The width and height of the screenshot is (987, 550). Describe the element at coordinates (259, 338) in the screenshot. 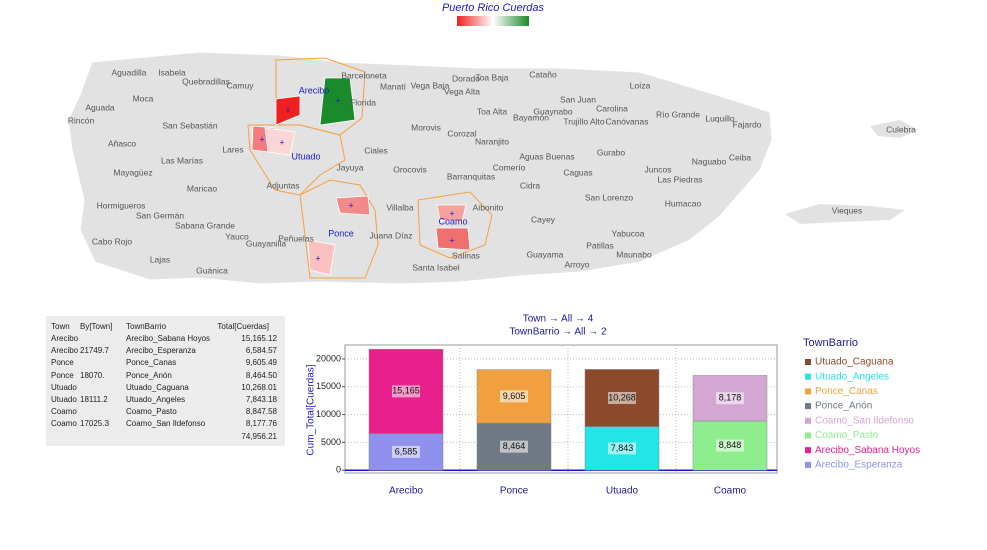

I see `total-cell: 15,165.12` at that location.